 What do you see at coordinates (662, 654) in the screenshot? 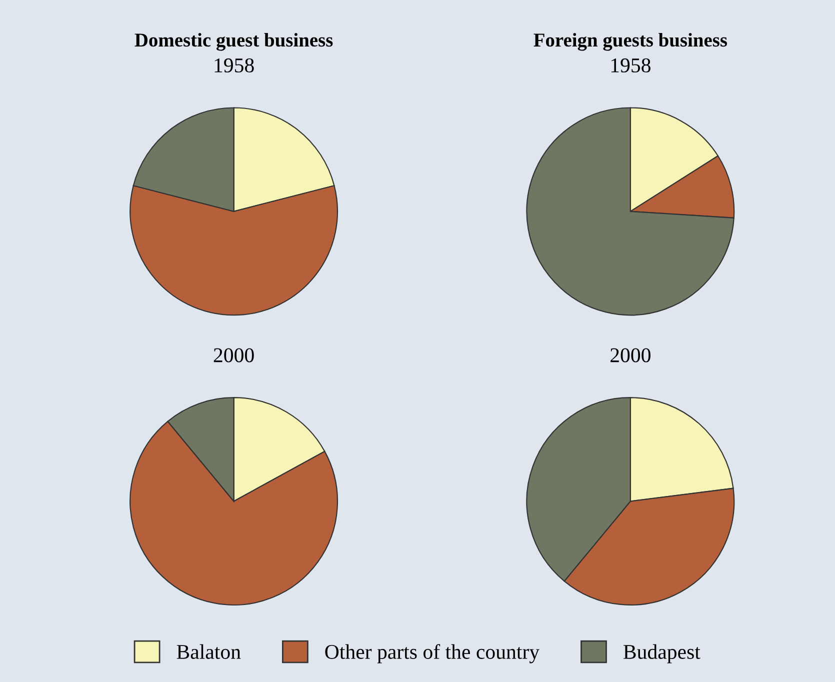
I see `legend-label: Budapest` at bounding box center [662, 654].